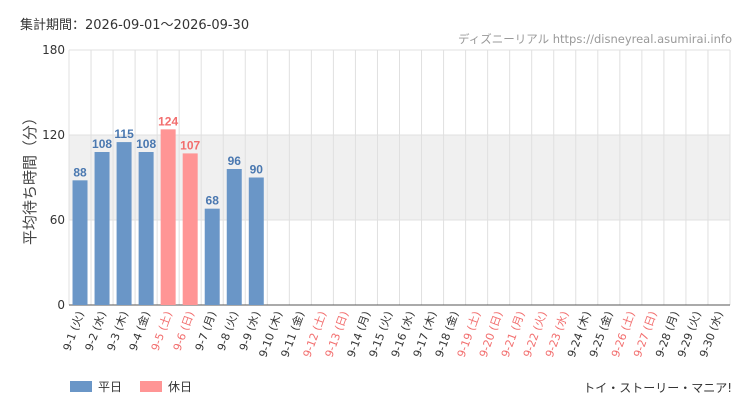 The image size is (750, 410). I want to click on y-tick-label: 120, so click(53, 135).